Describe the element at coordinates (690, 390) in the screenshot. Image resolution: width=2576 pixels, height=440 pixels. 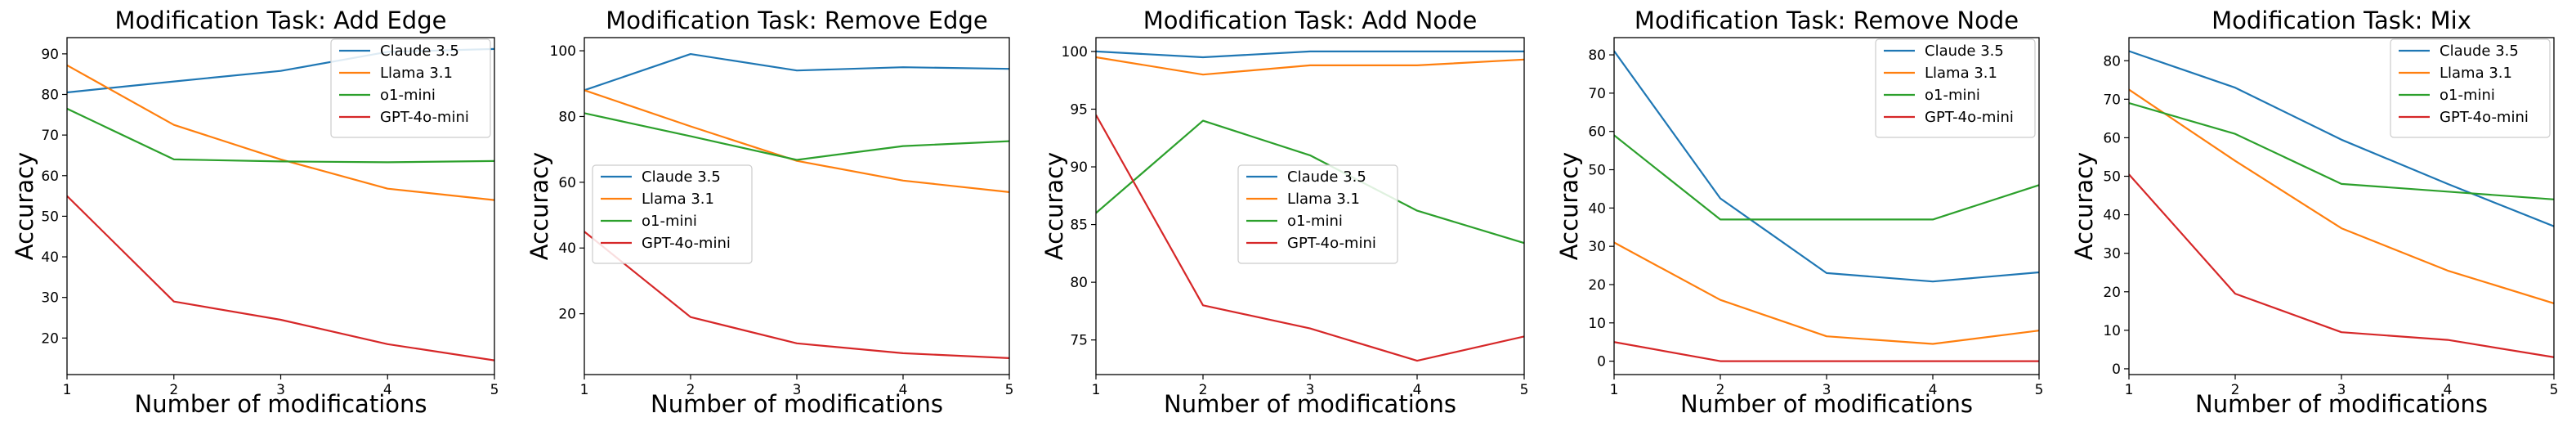
I see `chart-2-xtick-label-2: 2` at that location.